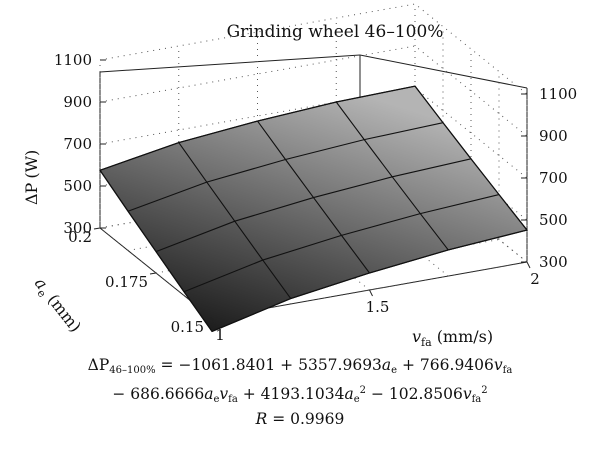 The width and height of the screenshot is (600, 467). What do you see at coordinates (553, 136) in the screenshot?
I see `z-tick-label-right-3: 900` at bounding box center [553, 136].